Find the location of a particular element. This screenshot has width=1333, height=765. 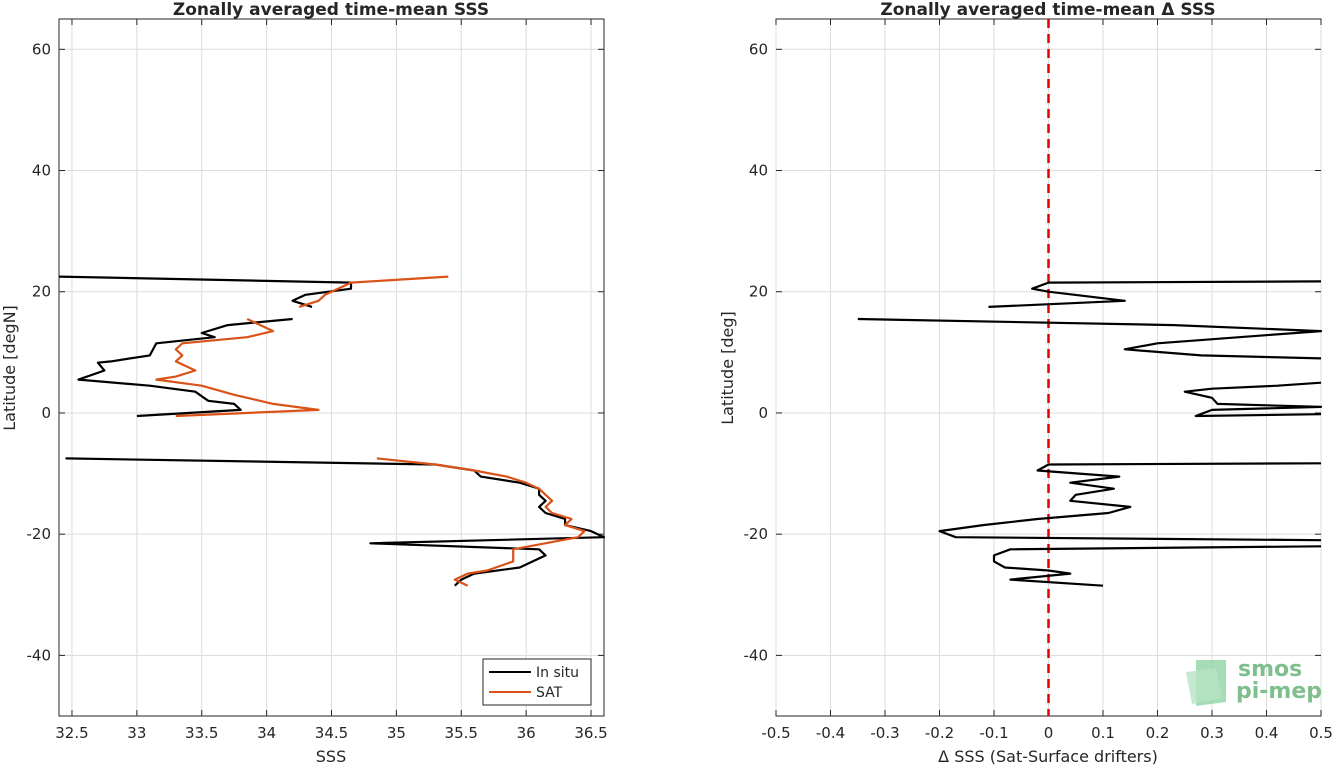

x-tick-label: 34.5 is located at coordinates (331, 733).